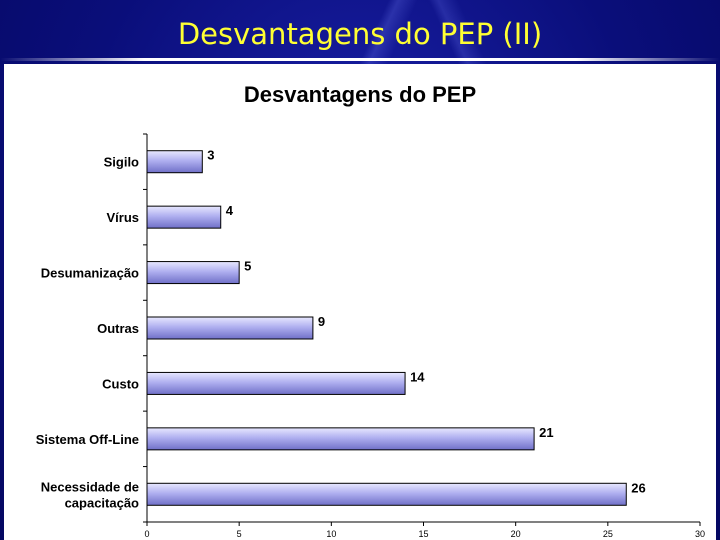 Image resolution: width=720 pixels, height=540 pixels. I want to click on category-label: Vírus, so click(122, 217).